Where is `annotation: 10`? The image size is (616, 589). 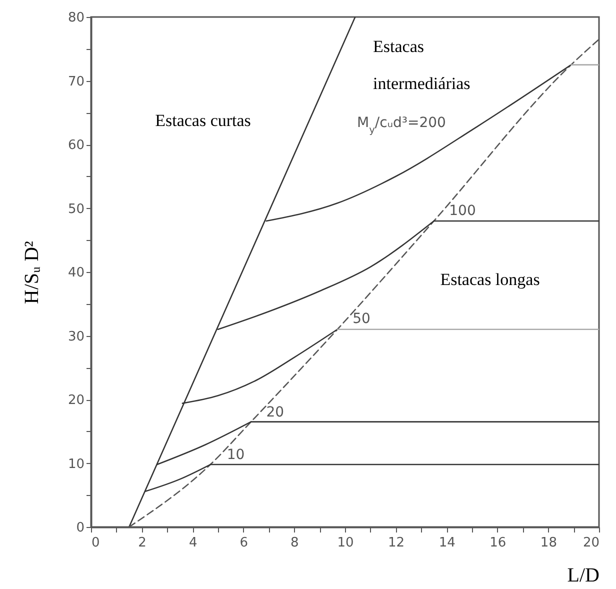 annotation: 10 is located at coordinates (235, 454).